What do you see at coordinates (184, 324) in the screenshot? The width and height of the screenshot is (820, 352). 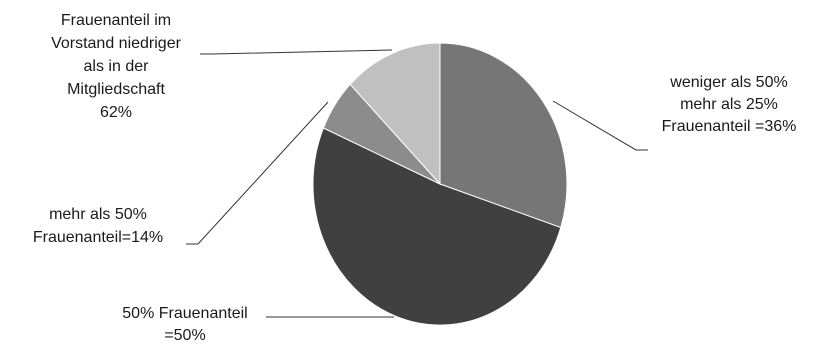 I see `slice-label-2: 50% Frauenanteil =50%` at bounding box center [184, 324].